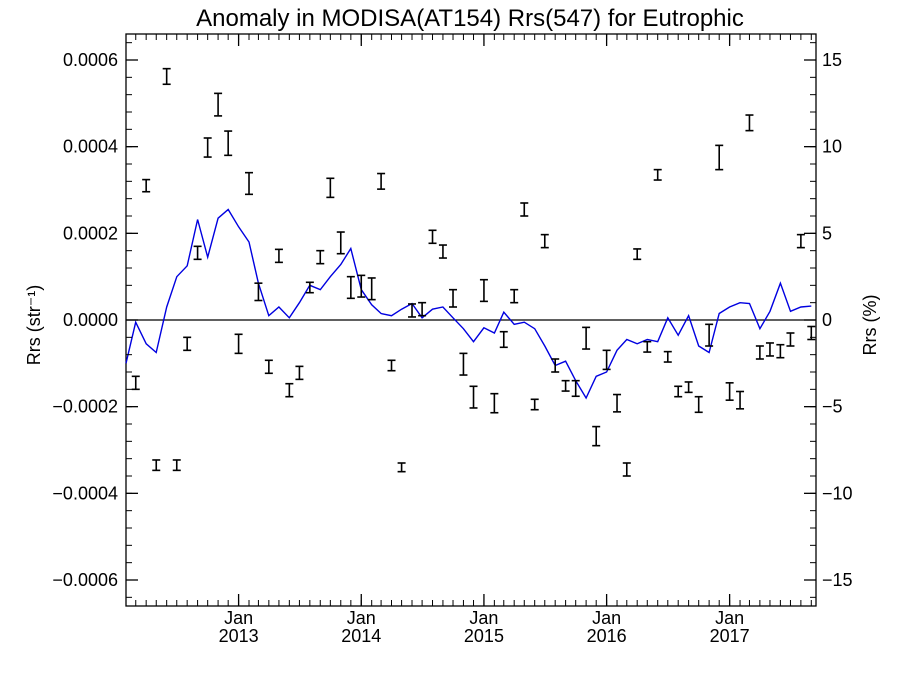 The image size is (900, 675). Describe the element at coordinates (85, 407) in the screenshot. I see `y-left-tick-label: −0.0002` at that location.